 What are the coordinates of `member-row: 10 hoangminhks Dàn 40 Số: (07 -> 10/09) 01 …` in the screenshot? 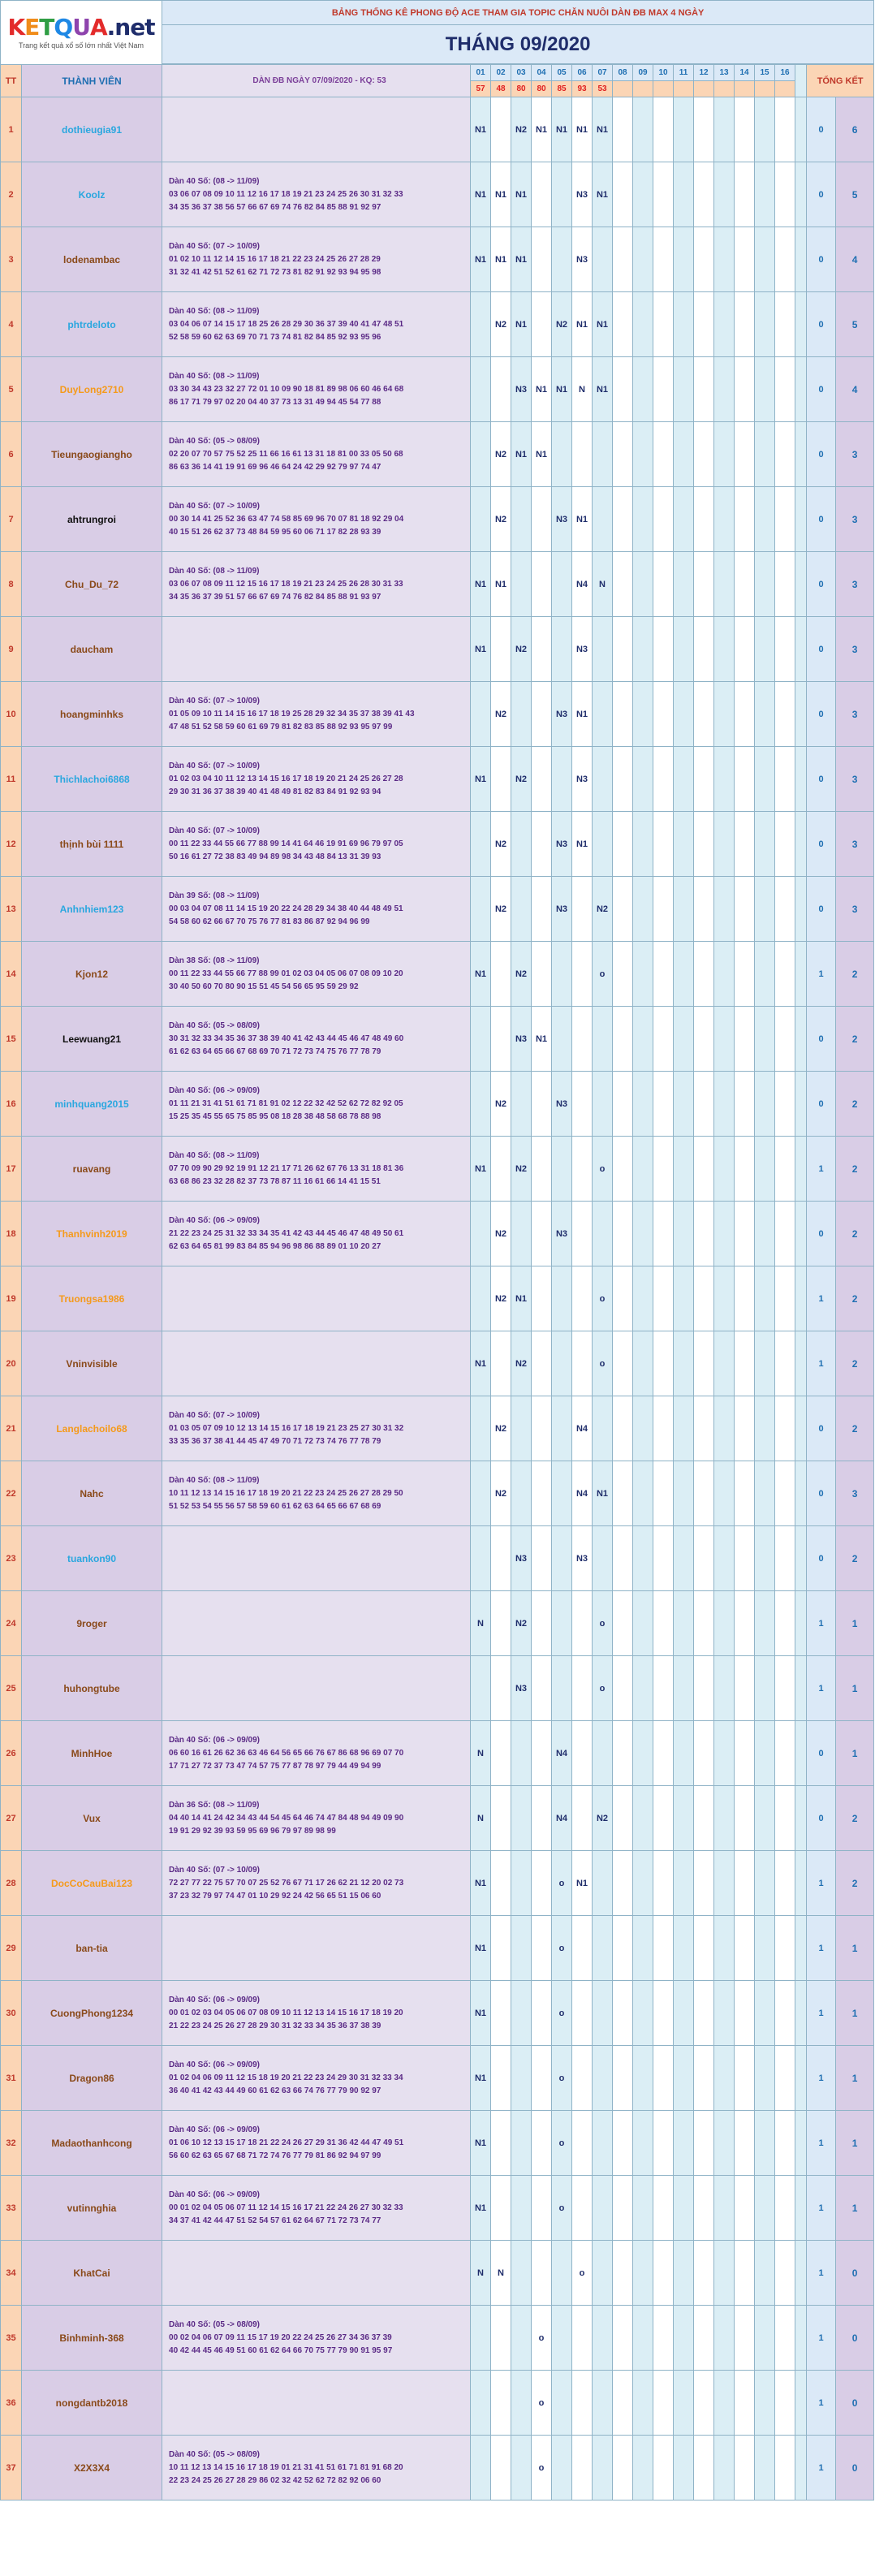 It's located at (437, 714).